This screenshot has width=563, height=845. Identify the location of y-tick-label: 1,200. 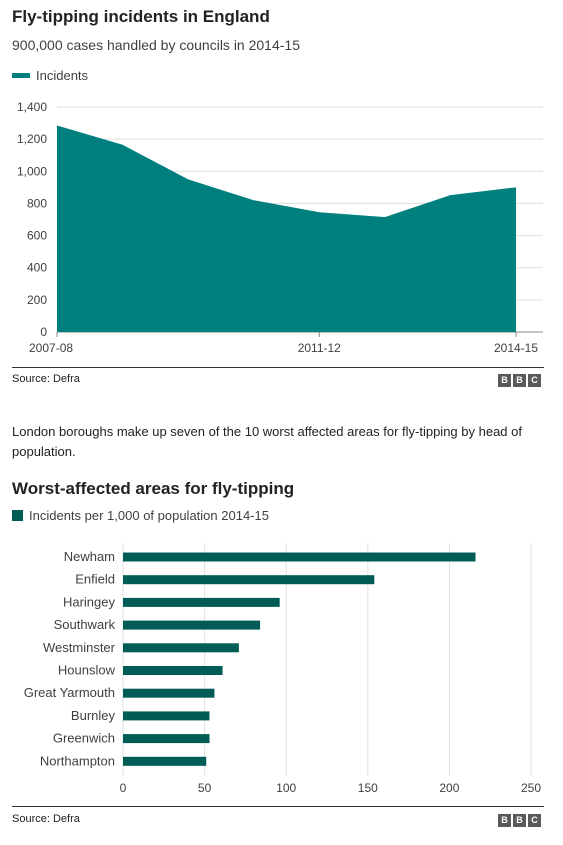
(32, 139).